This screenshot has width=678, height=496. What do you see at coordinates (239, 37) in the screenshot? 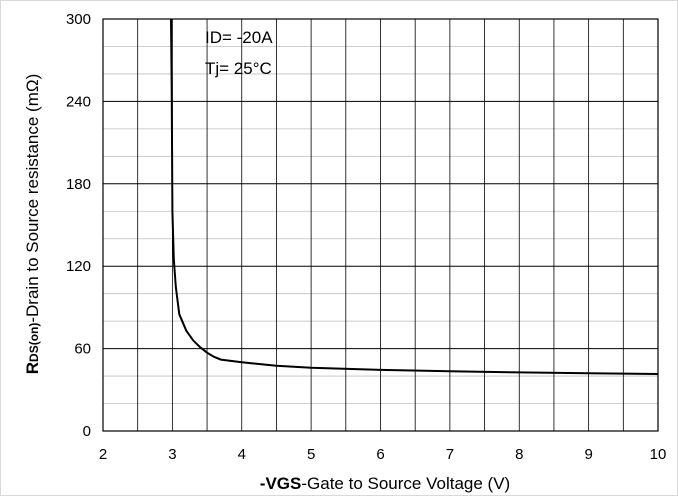
I see `annotation-id: ID= -20A` at bounding box center [239, 37].